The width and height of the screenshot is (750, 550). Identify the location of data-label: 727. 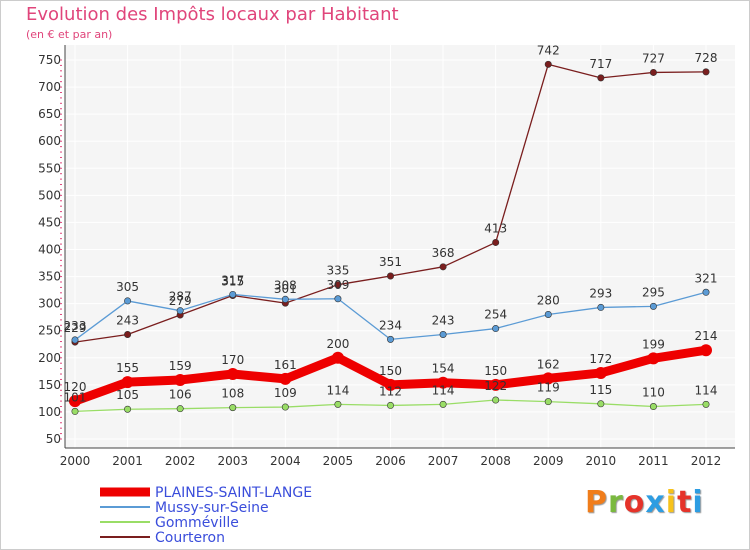
(653, 58).